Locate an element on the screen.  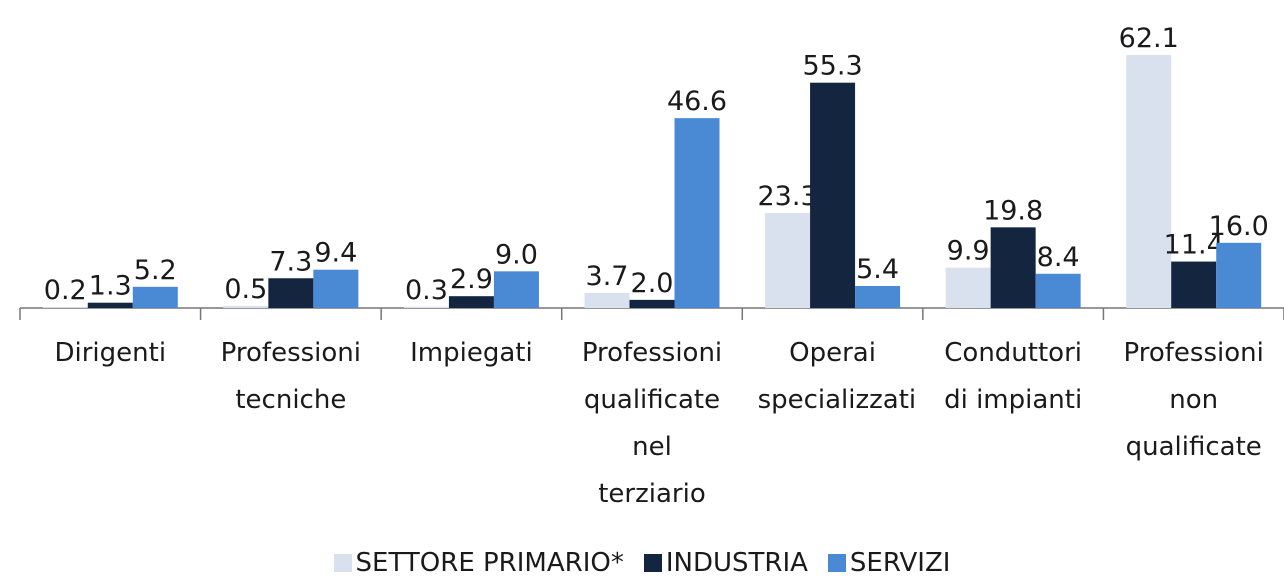
value-label: 3.7 is located at coordinates (607, 276).